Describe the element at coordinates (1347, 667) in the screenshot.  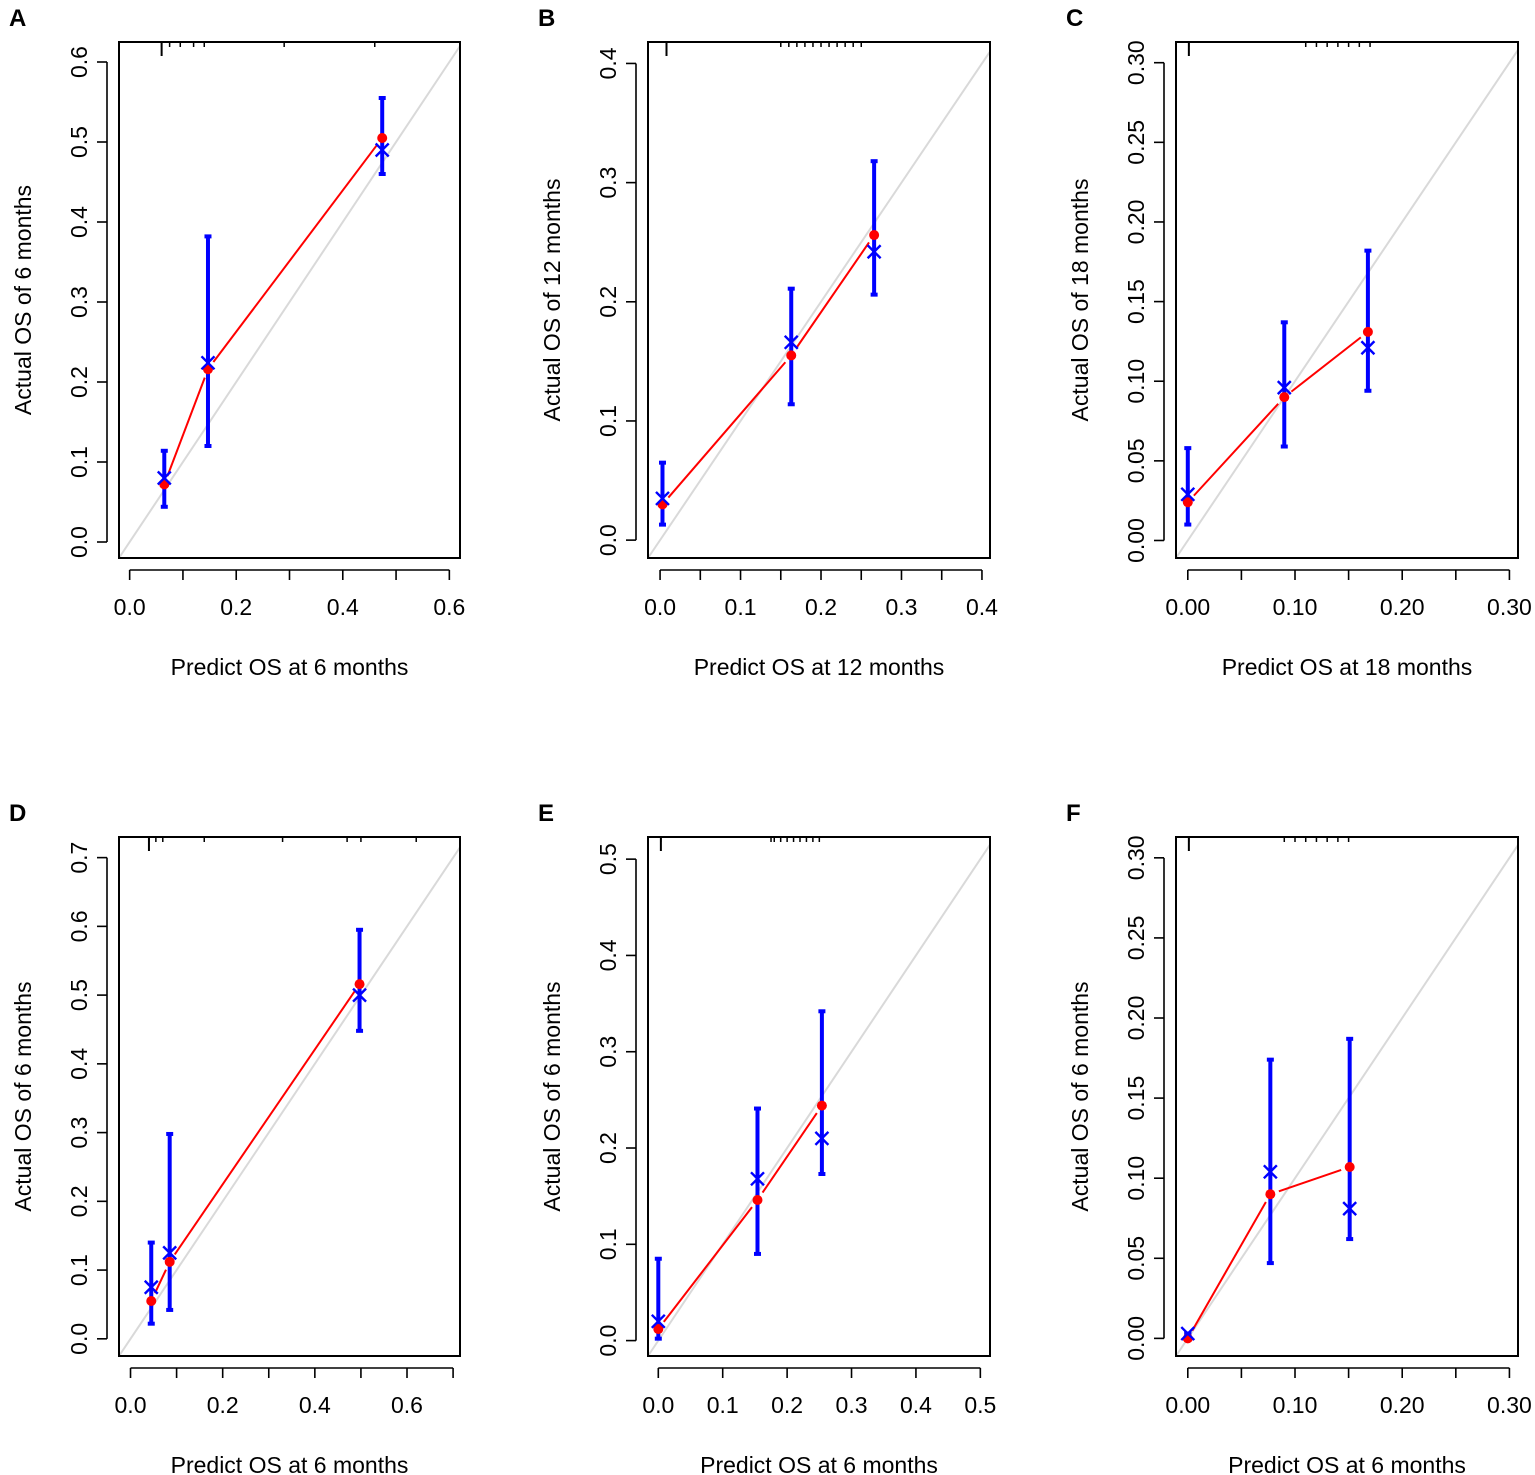
I see `x-axis-title: Predict OS at 18 months` at that location.